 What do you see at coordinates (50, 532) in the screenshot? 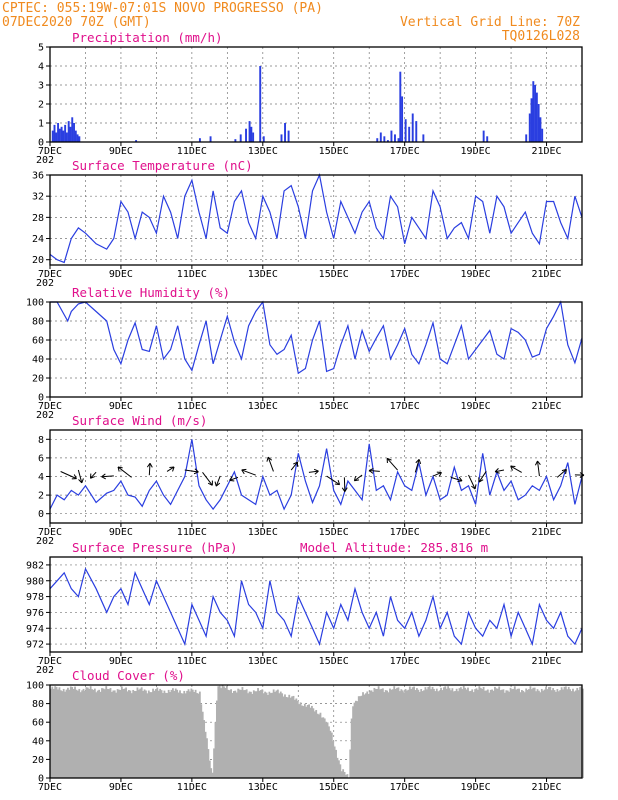
I see `x-tick-label: 7DEC` at bounding box center [50, 532].